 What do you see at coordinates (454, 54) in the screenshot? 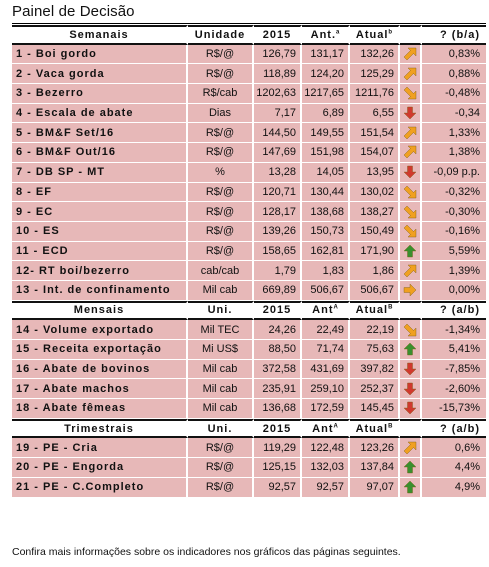
I see `variation-value: 0,83%` at bounding box center [454, 54].